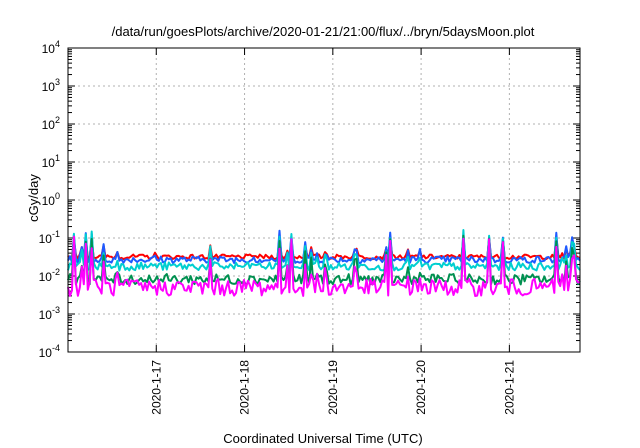 The width and height of the screenshot is (640, 448). Describe the element at coordinates (51, 85) in the screenshot. I see `y-tick-label: 10³` at that location.